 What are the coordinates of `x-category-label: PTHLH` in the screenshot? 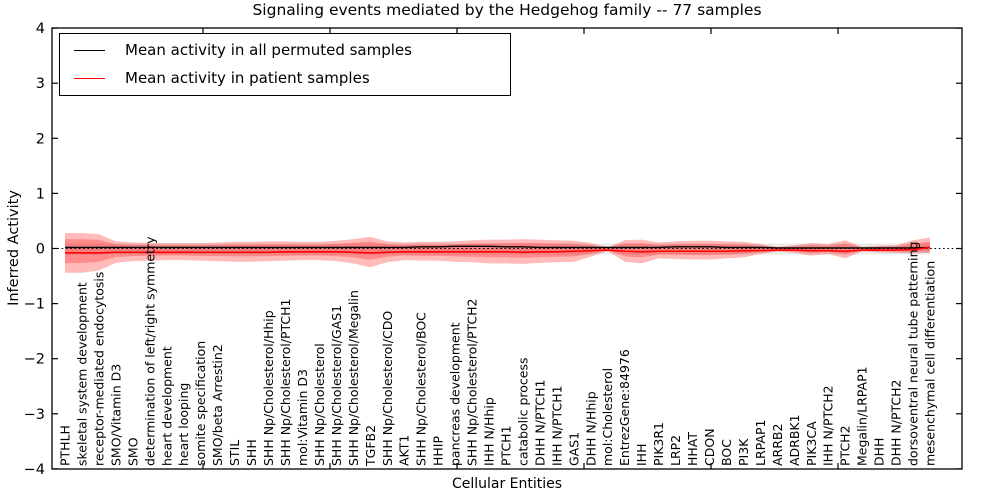 It's located at (65, 445).